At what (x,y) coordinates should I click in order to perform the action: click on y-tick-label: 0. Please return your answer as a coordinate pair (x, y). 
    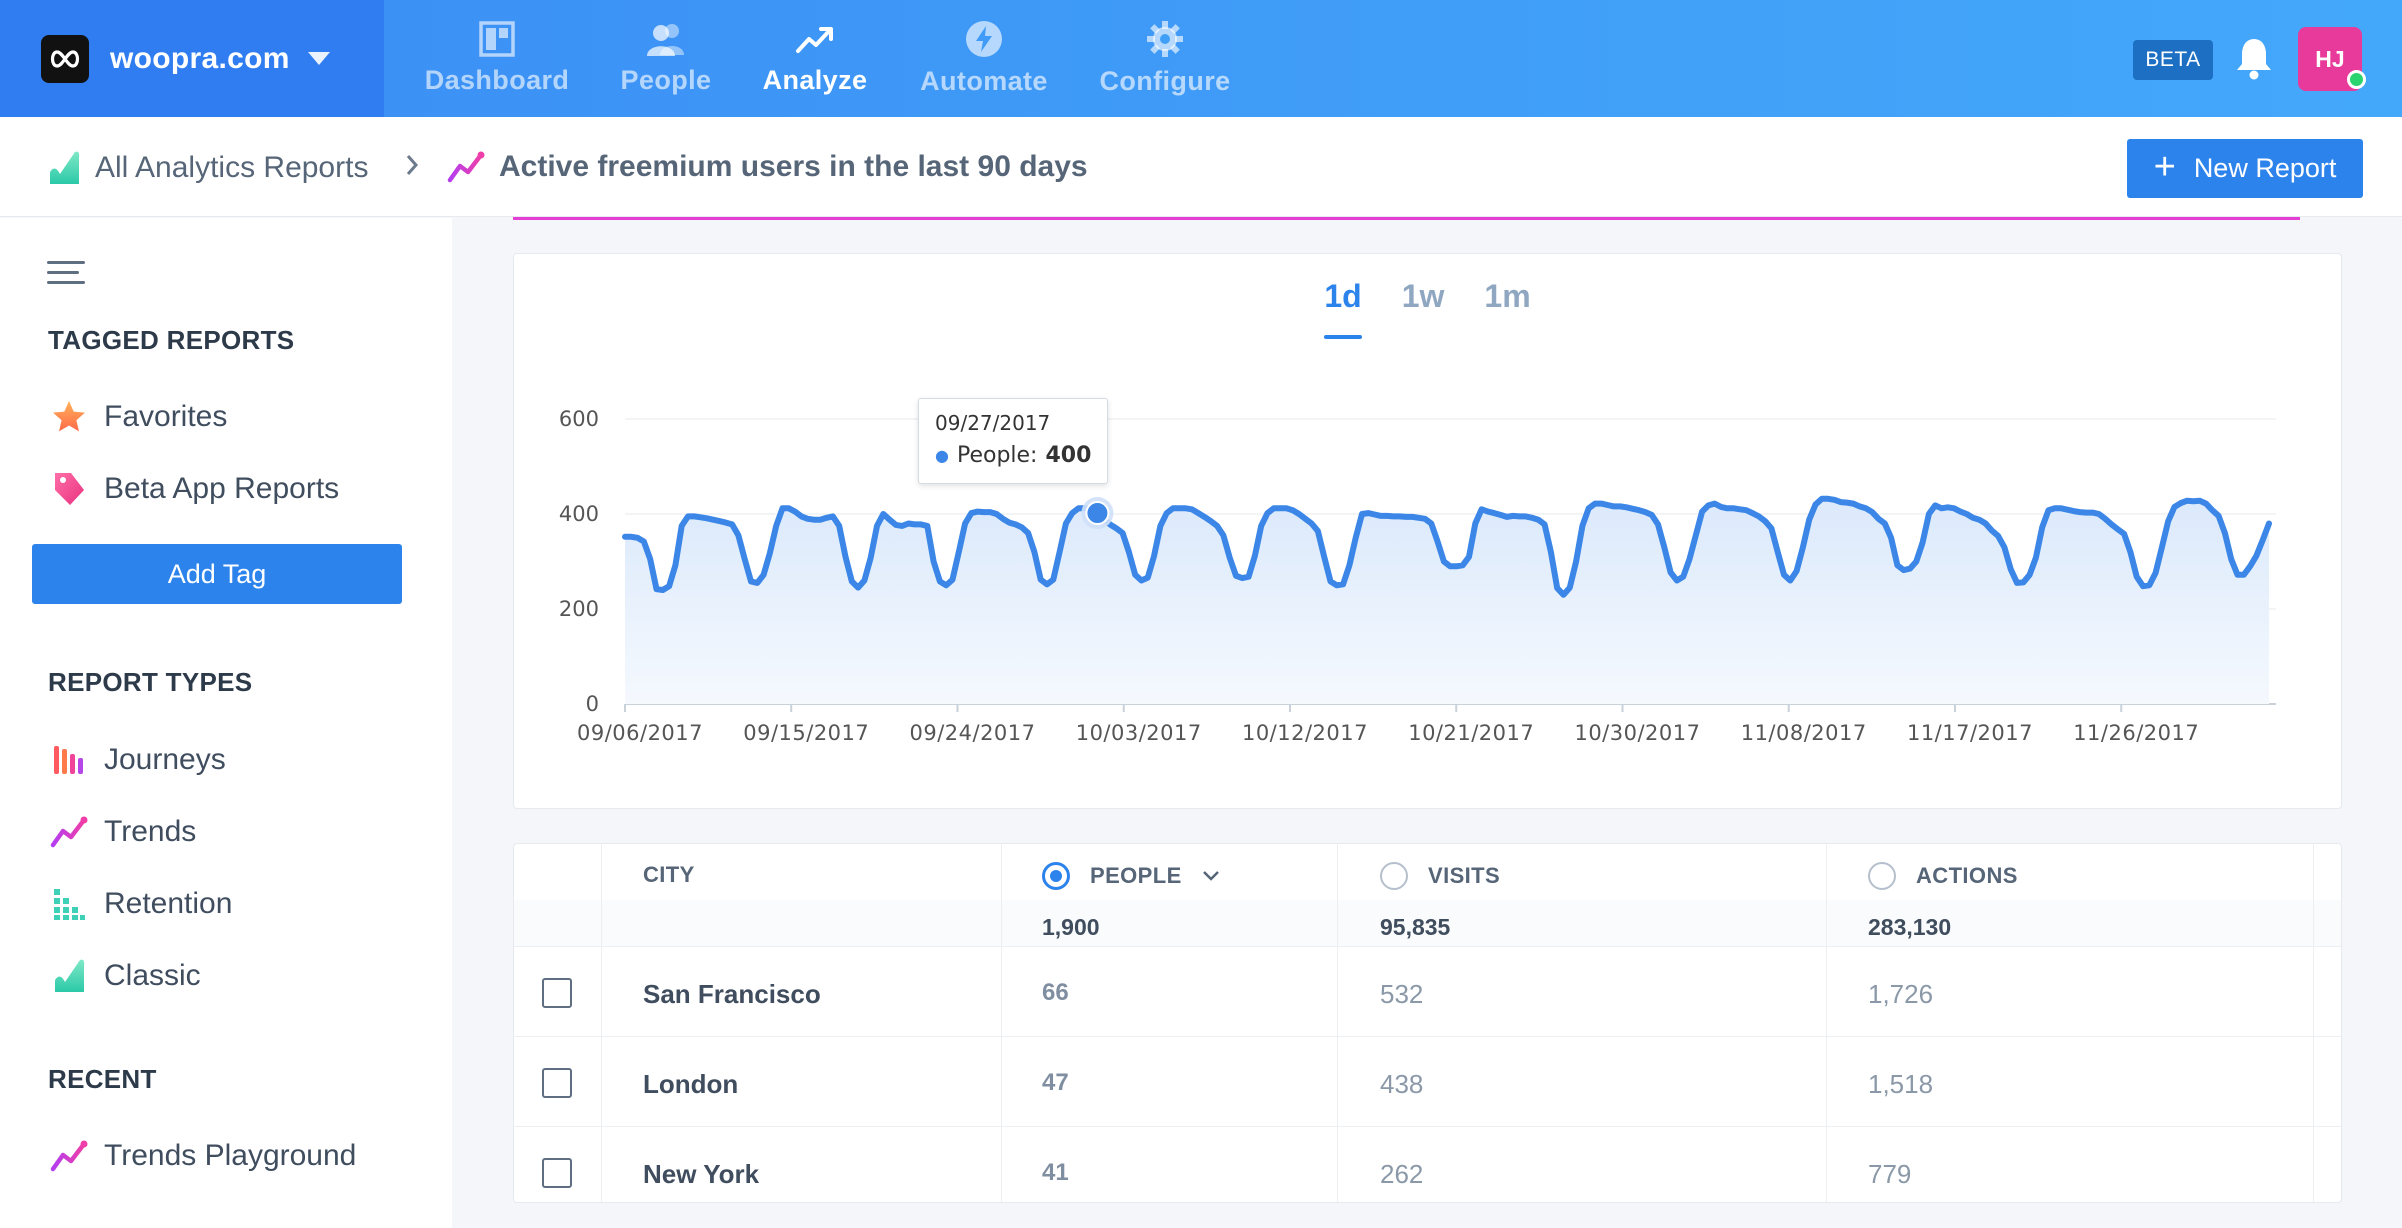
    Looking at the image, I should click on (592, 704).